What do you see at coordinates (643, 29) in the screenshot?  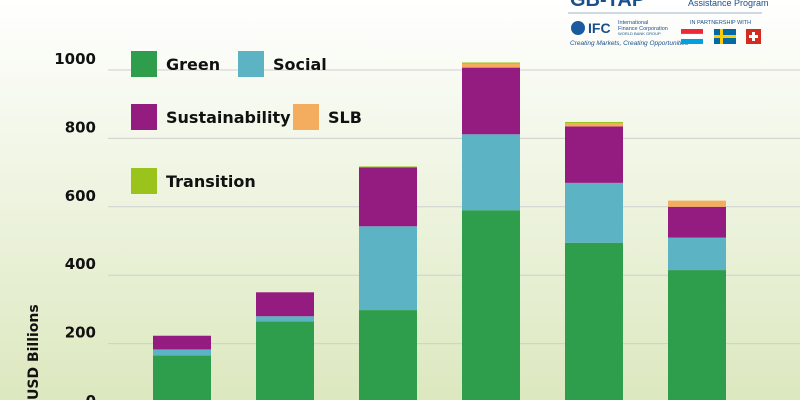 I see `ifc-name-line2: Finance Corporation` at bounding box center [643, 29].